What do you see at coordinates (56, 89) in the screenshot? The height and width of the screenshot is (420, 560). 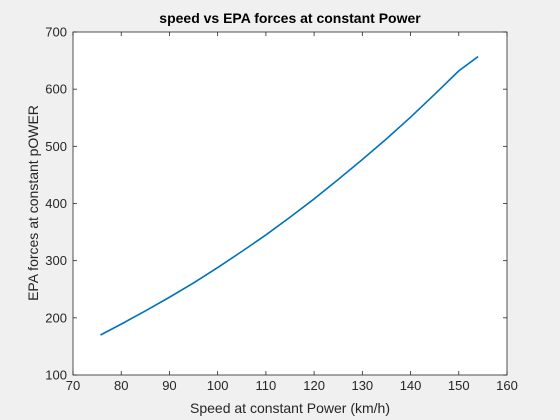 I see `y-tick-label: 600` at bounding box center [56, 89].